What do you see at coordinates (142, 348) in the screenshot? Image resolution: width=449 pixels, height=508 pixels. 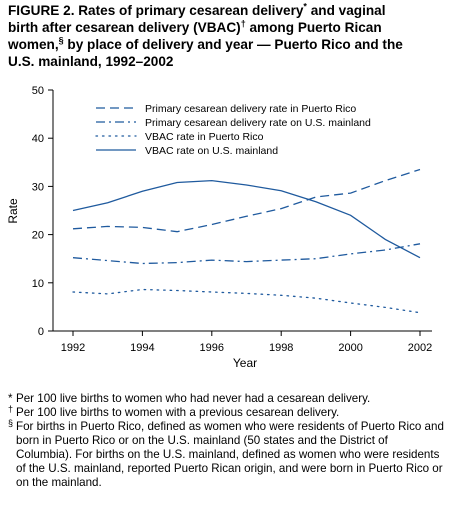 I see `x-tick-label: 1994` at bounding box center [142, 348].